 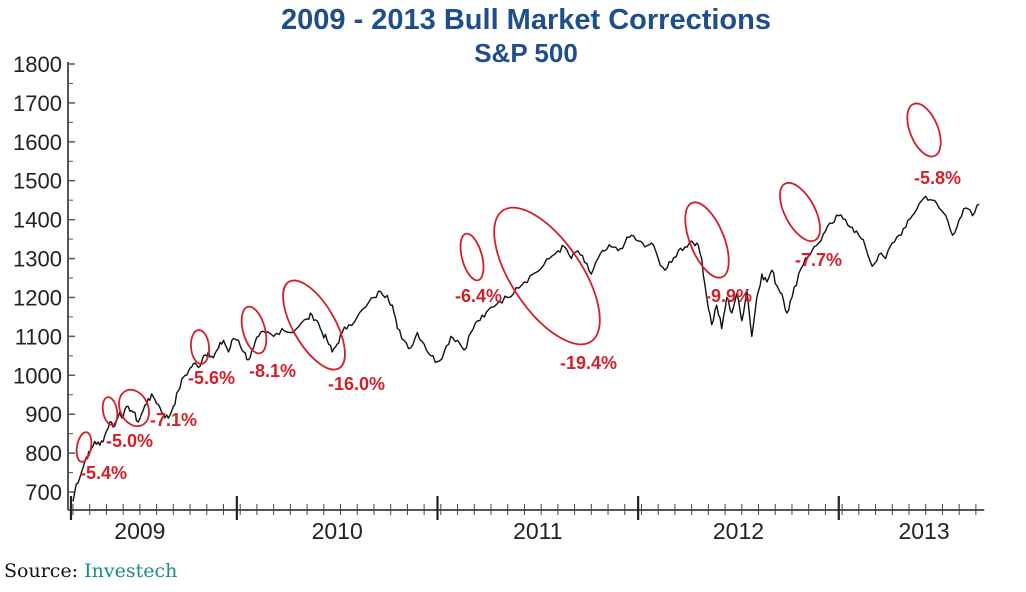 What do you see at coordinates (211, 378) in the screenshot?
I see `correction-label: -5.6%` at bounding box center [211, 378].